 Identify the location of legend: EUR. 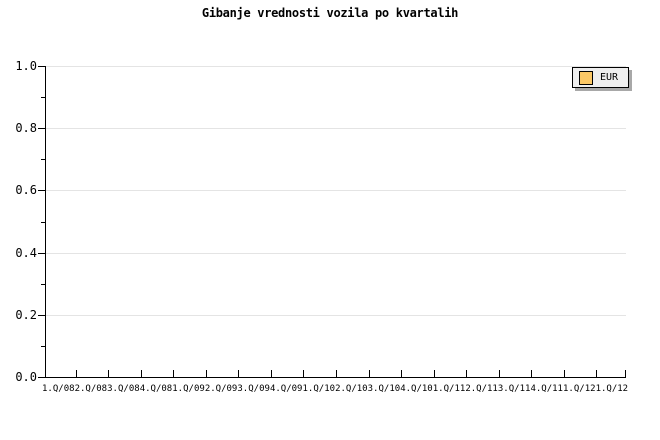
(600, 77).